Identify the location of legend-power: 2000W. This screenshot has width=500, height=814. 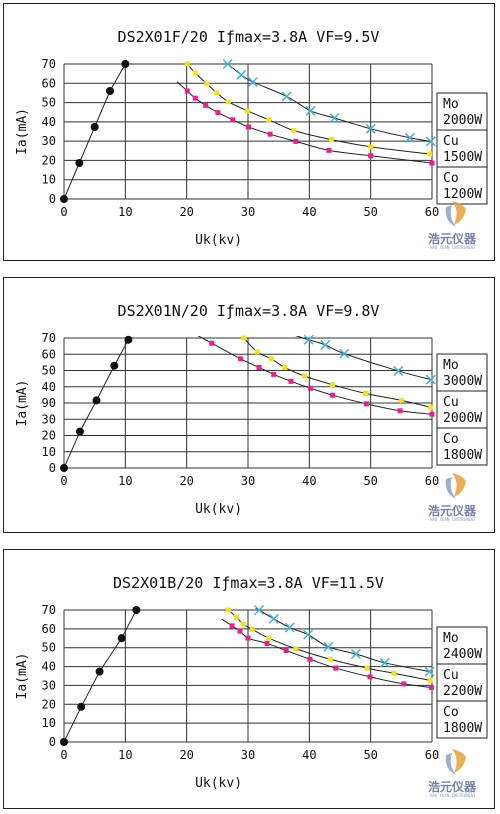
(462, 418).